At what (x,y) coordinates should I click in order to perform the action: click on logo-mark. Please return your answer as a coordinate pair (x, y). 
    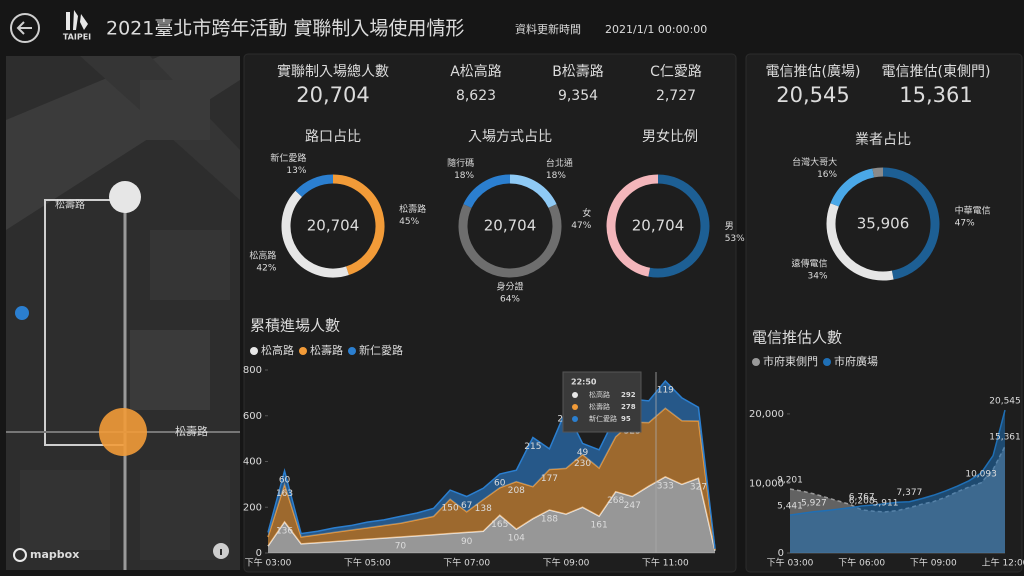
    Looking at the image, I should click on (77, 20).